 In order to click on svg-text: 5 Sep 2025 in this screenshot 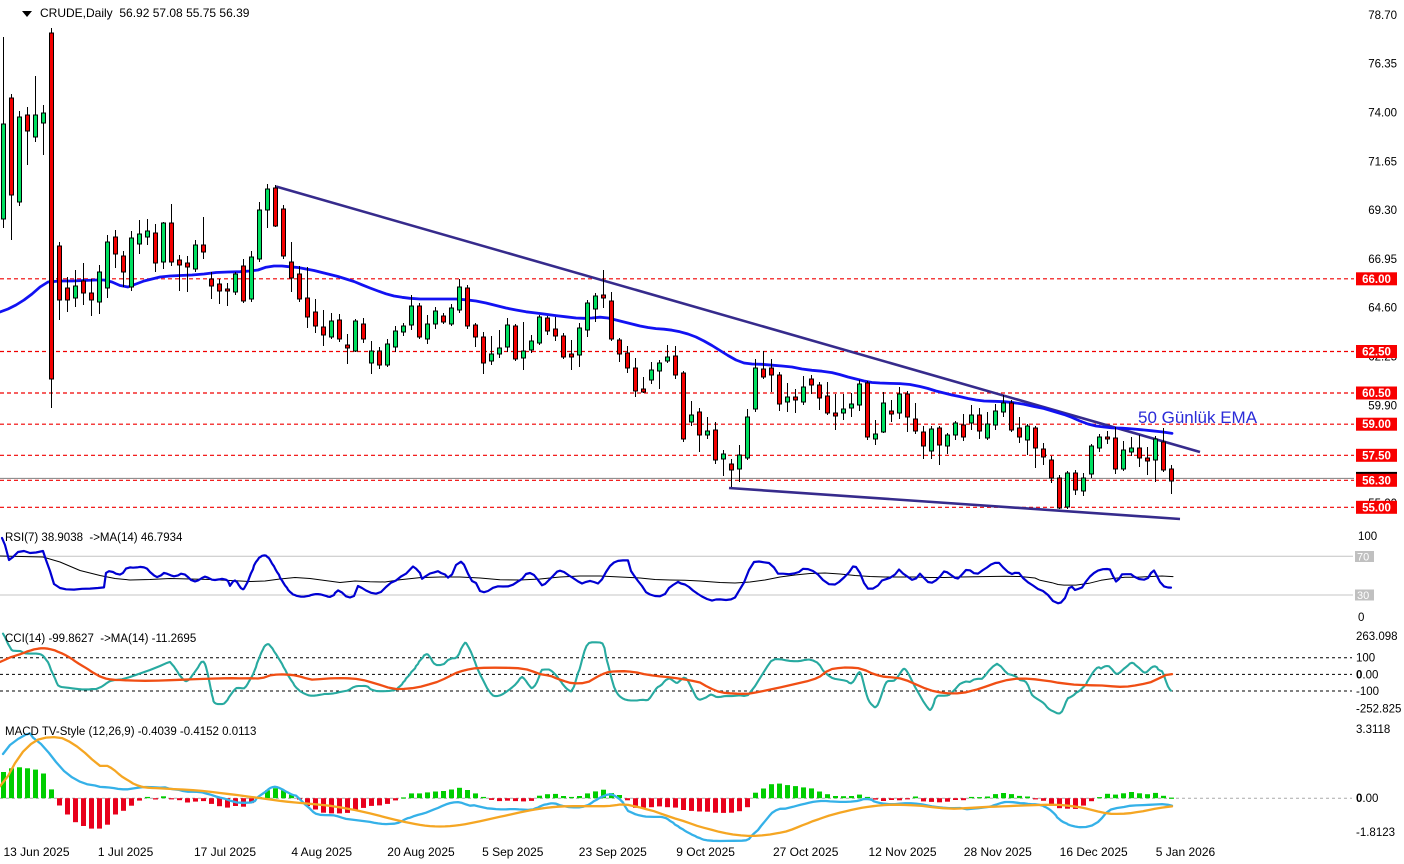, I will do `click(513, 852)`.